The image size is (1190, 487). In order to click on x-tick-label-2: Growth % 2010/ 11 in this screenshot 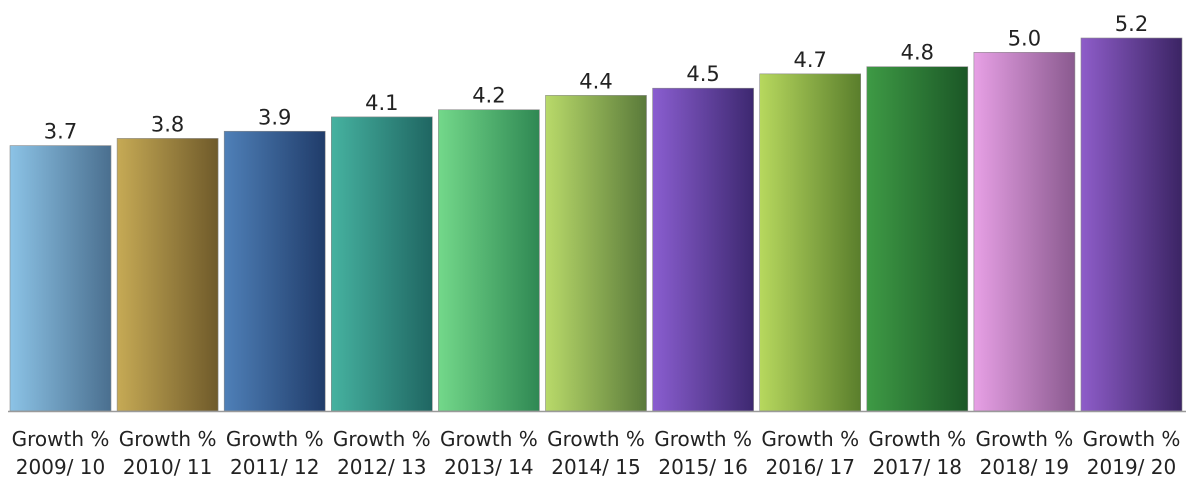, I will do `click(168, 453)`.